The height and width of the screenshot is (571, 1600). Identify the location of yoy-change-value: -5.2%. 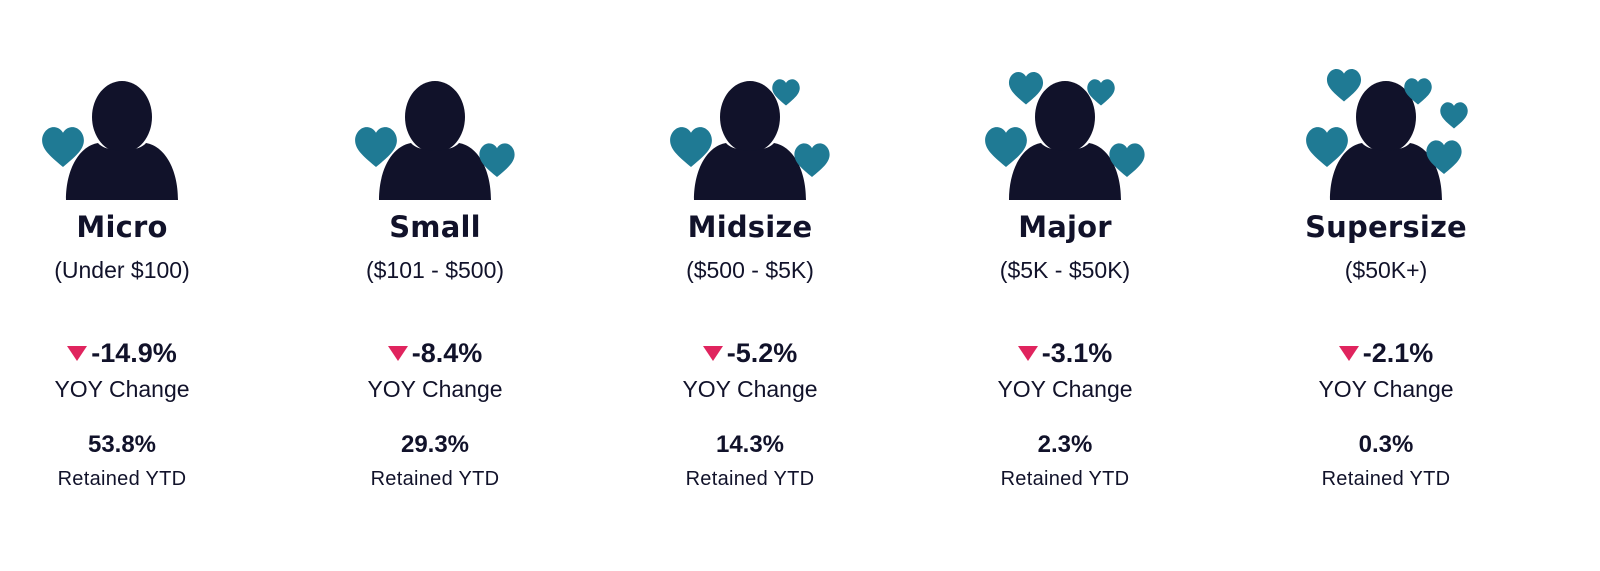
(762, 353).